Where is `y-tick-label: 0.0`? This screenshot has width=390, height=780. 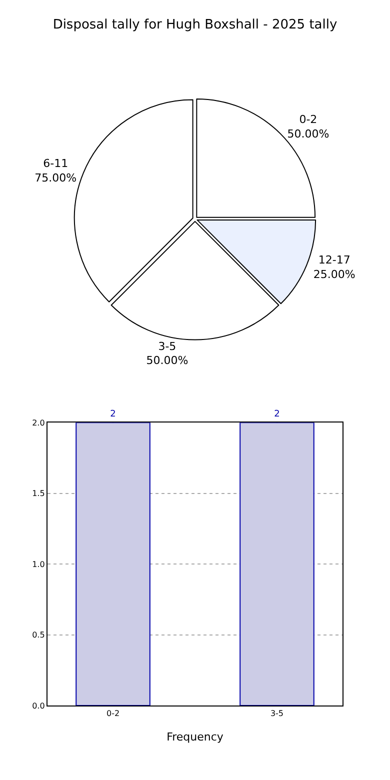
y-tick-label: 0.0 is located at coordinates (38, 705).